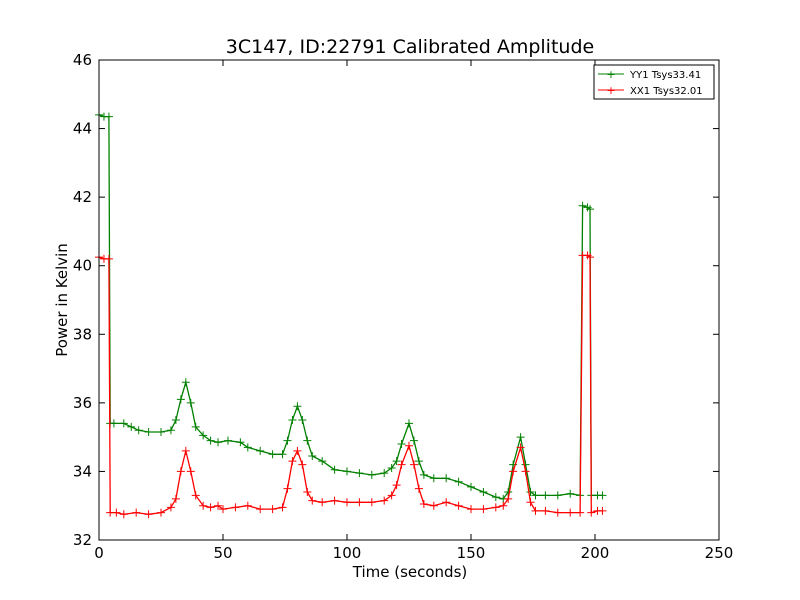 This screenshot has width=800, height=600. Describe the element at coordinates (666, 91) in the screenshot. I see `legend-label-xx1: XX1 Tsys32.01` at that location.